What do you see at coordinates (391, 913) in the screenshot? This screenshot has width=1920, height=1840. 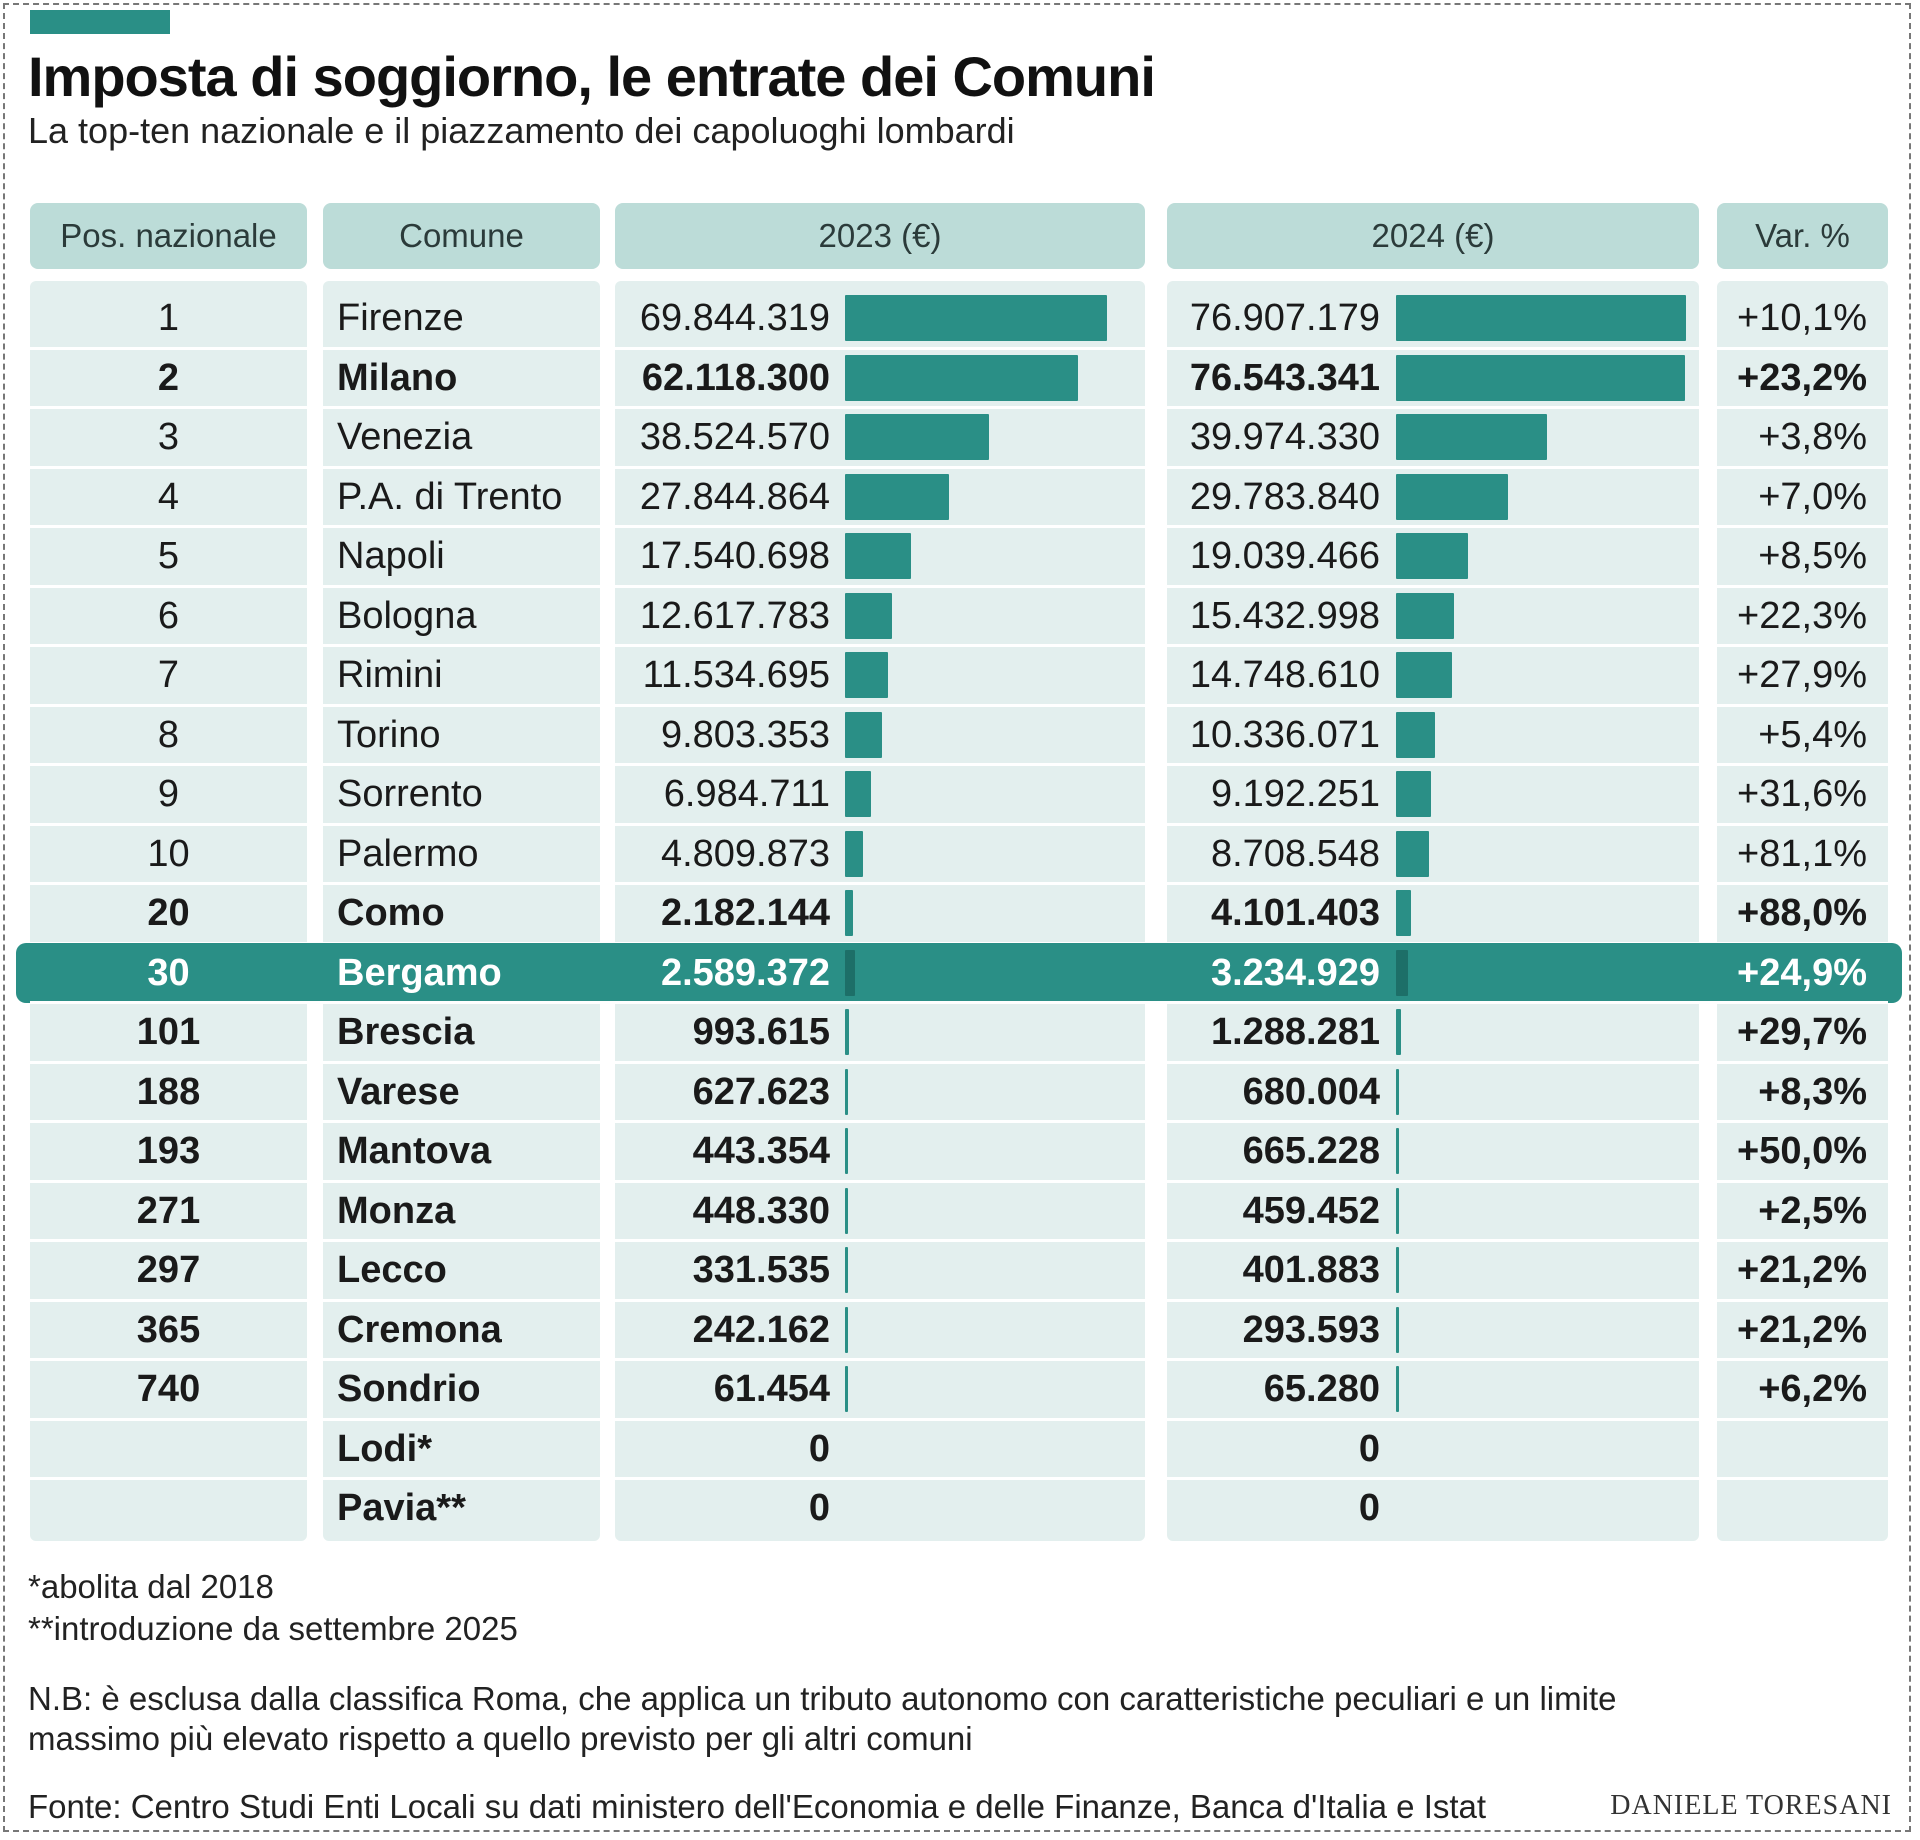 I see `row-comune: Como` at bounding box center [391, 913].